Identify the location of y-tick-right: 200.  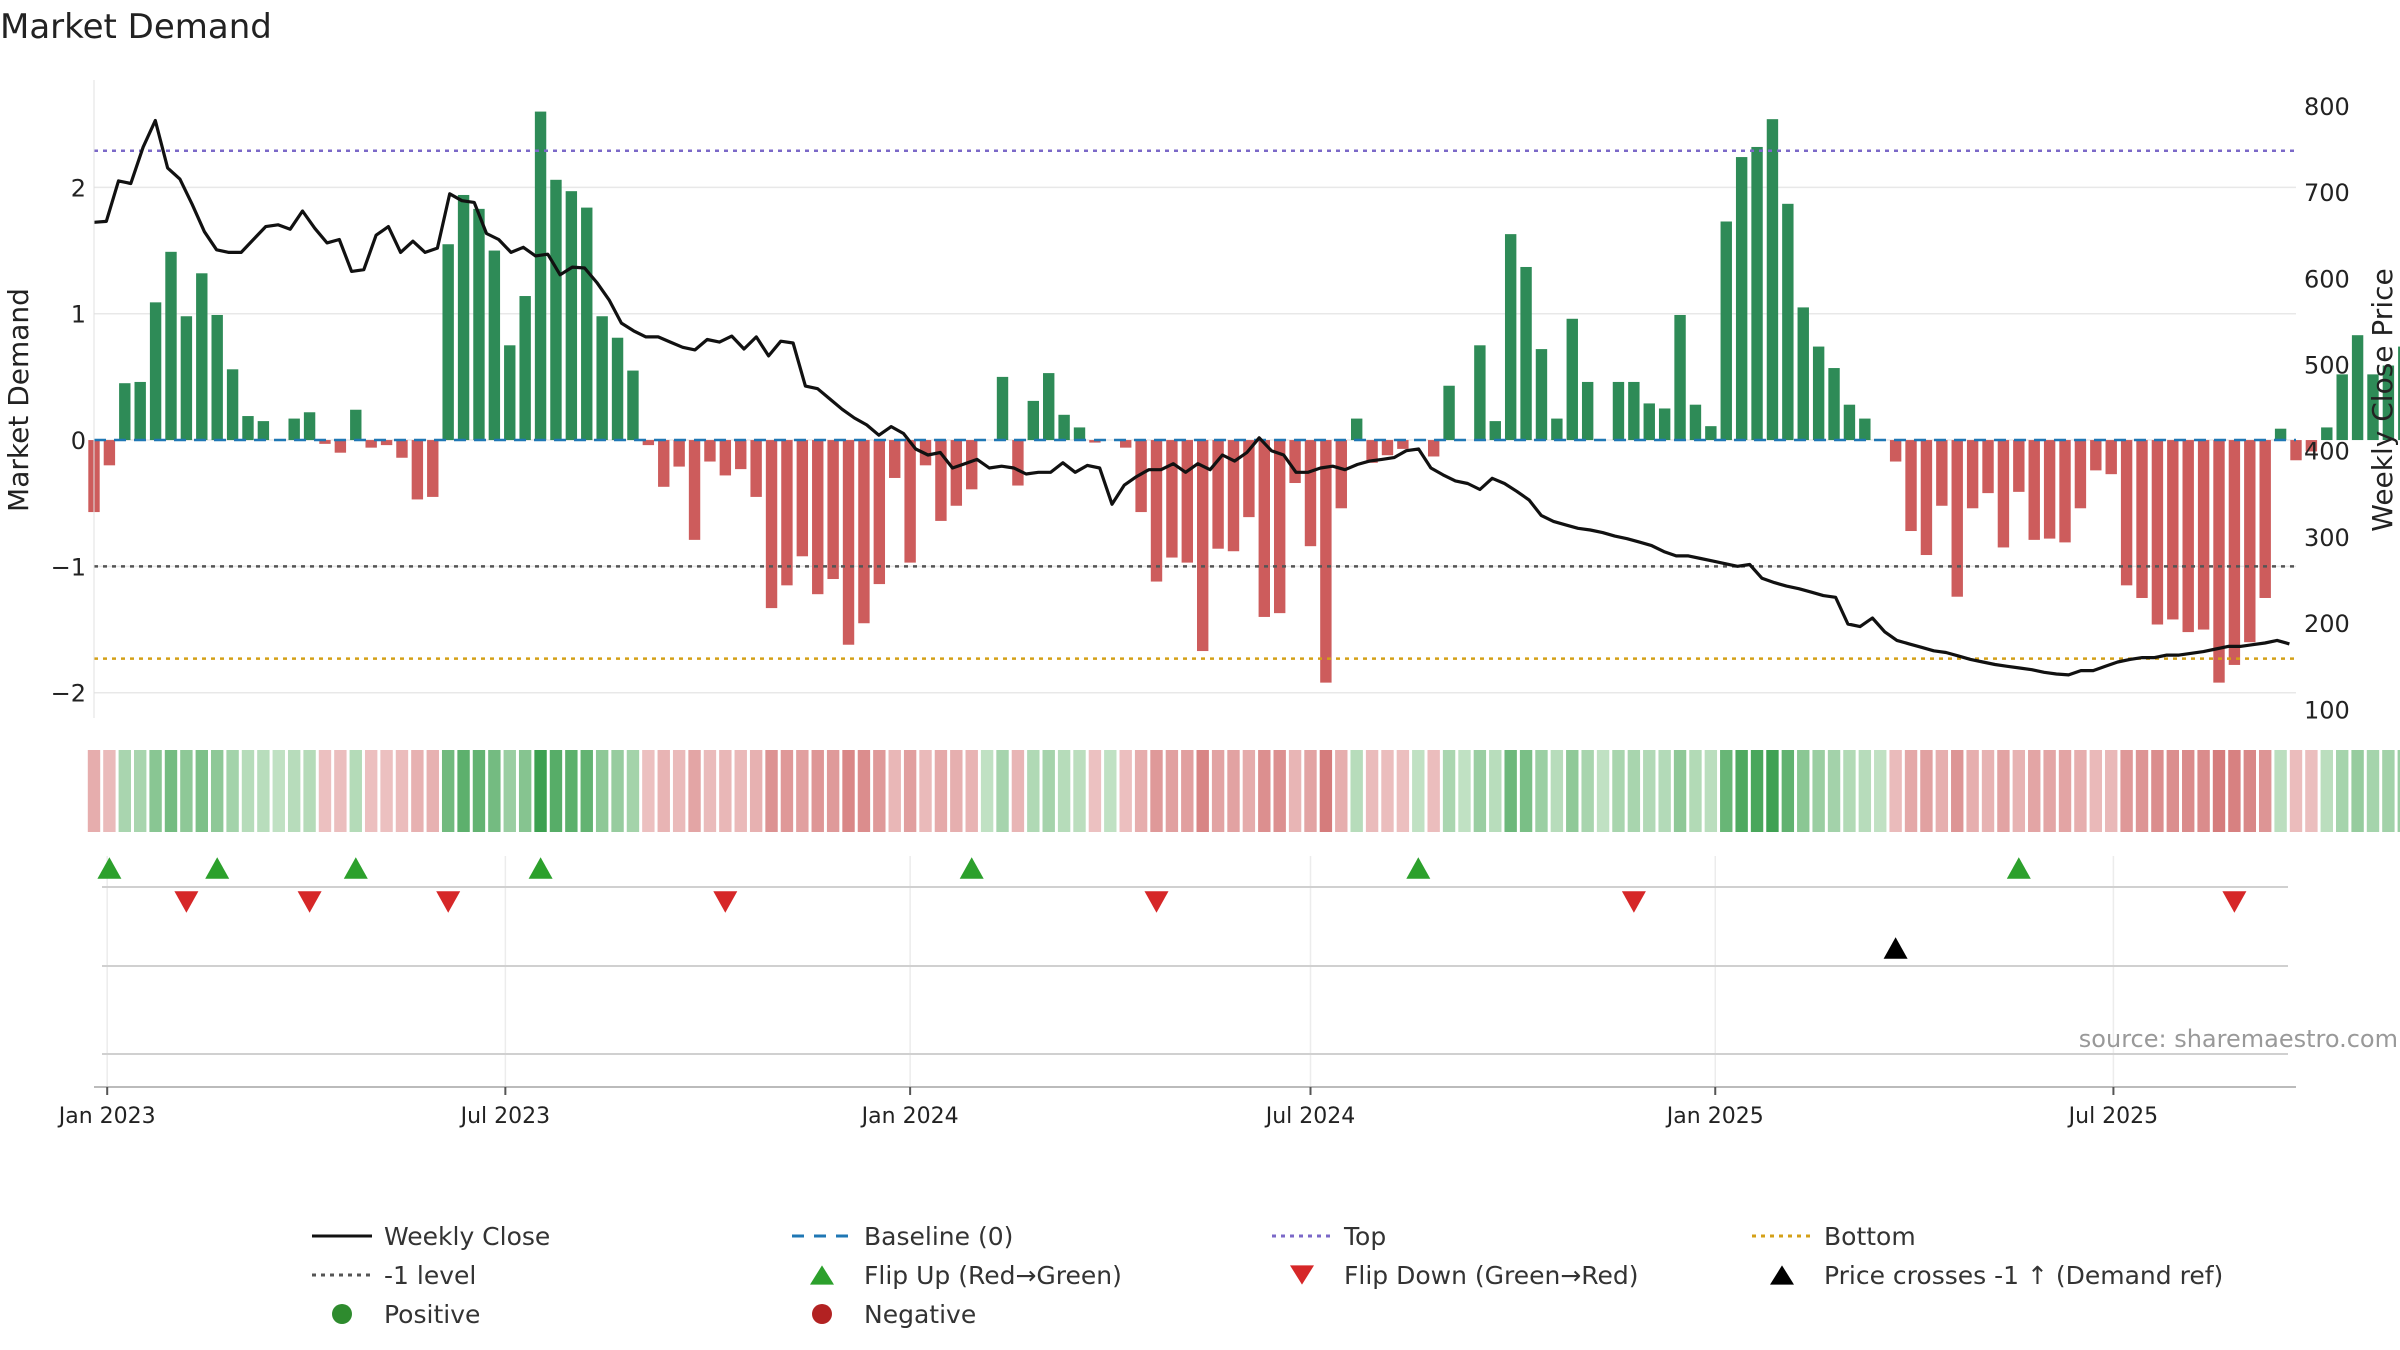
(2327, 624).